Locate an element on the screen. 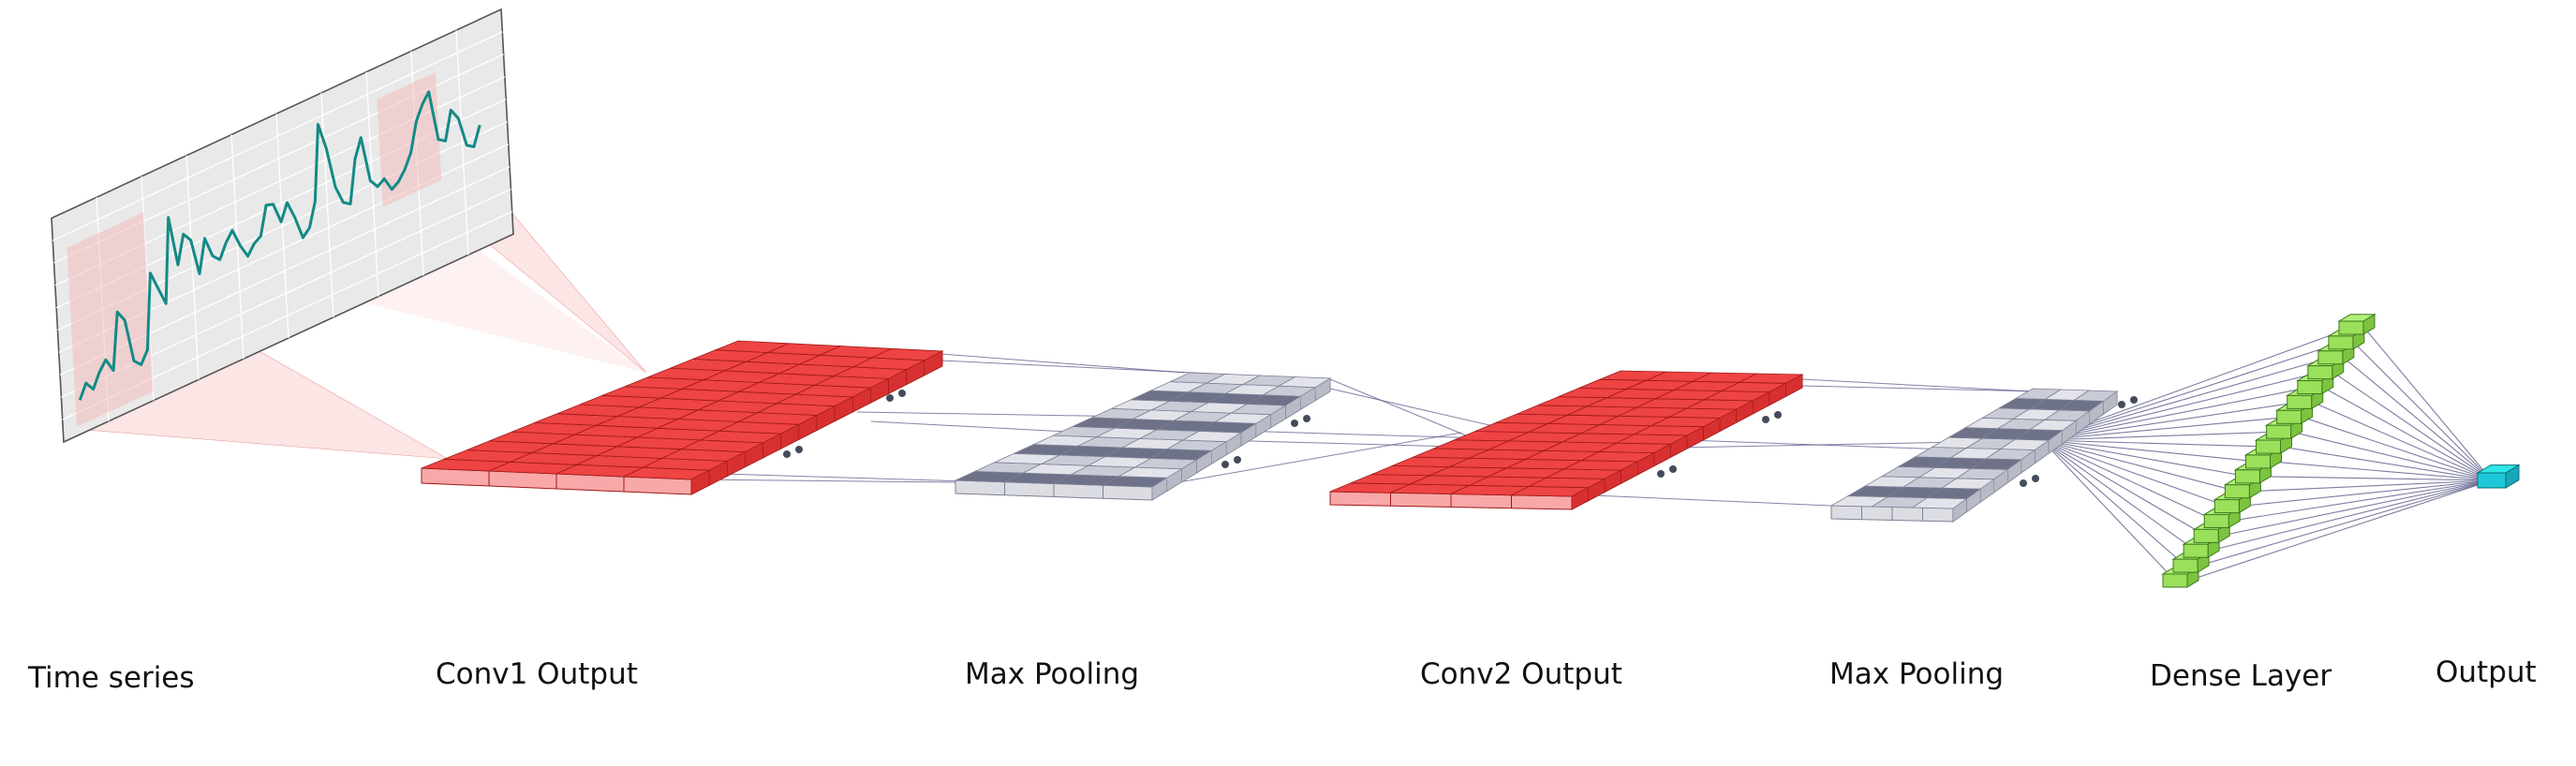 The image size is (2576, 766). panel-gridline-h is located at coordinates (277, 136).